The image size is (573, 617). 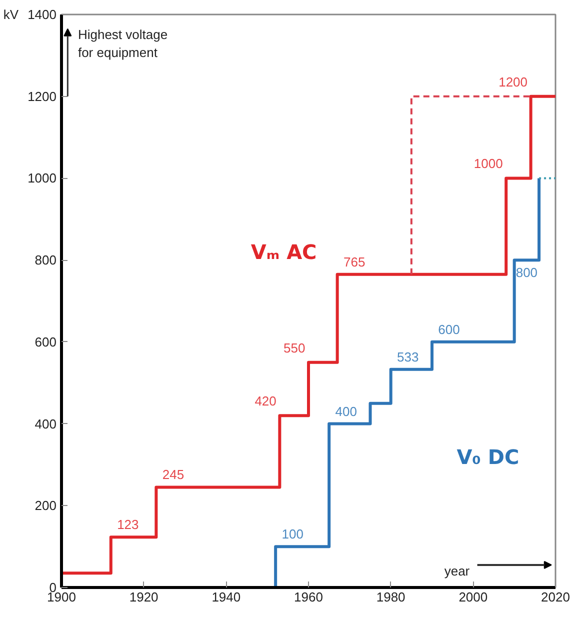 What do you see at coordinates (45, 506) in the screenshot?
I see `y-tick-label: 200` at bounding box center [45, 506].